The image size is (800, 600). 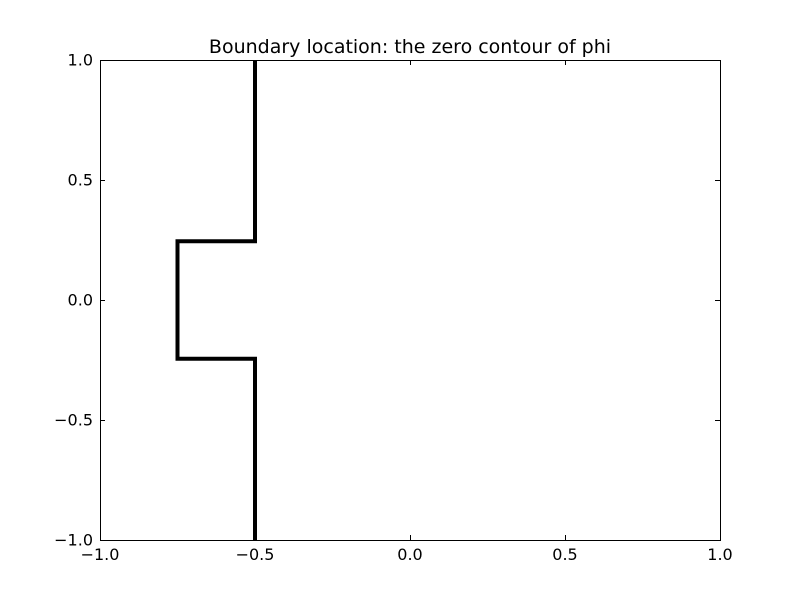 I want to click on x-tick-label: −1.0, so click(x=100, y=554).